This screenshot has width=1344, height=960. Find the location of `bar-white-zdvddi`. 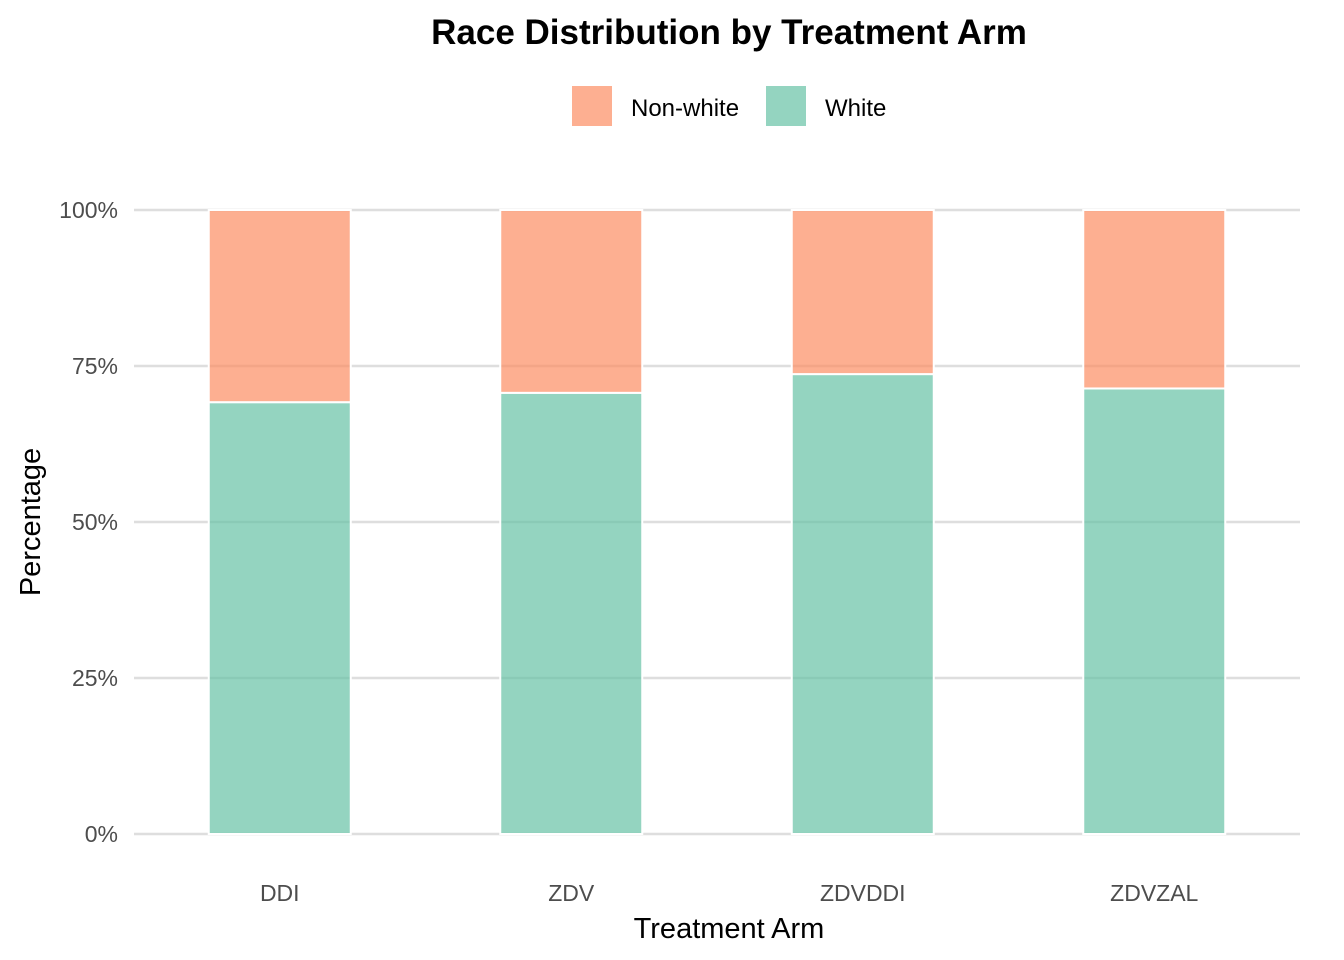

bar-white-zdvddi is located at coordinates (862, 604).